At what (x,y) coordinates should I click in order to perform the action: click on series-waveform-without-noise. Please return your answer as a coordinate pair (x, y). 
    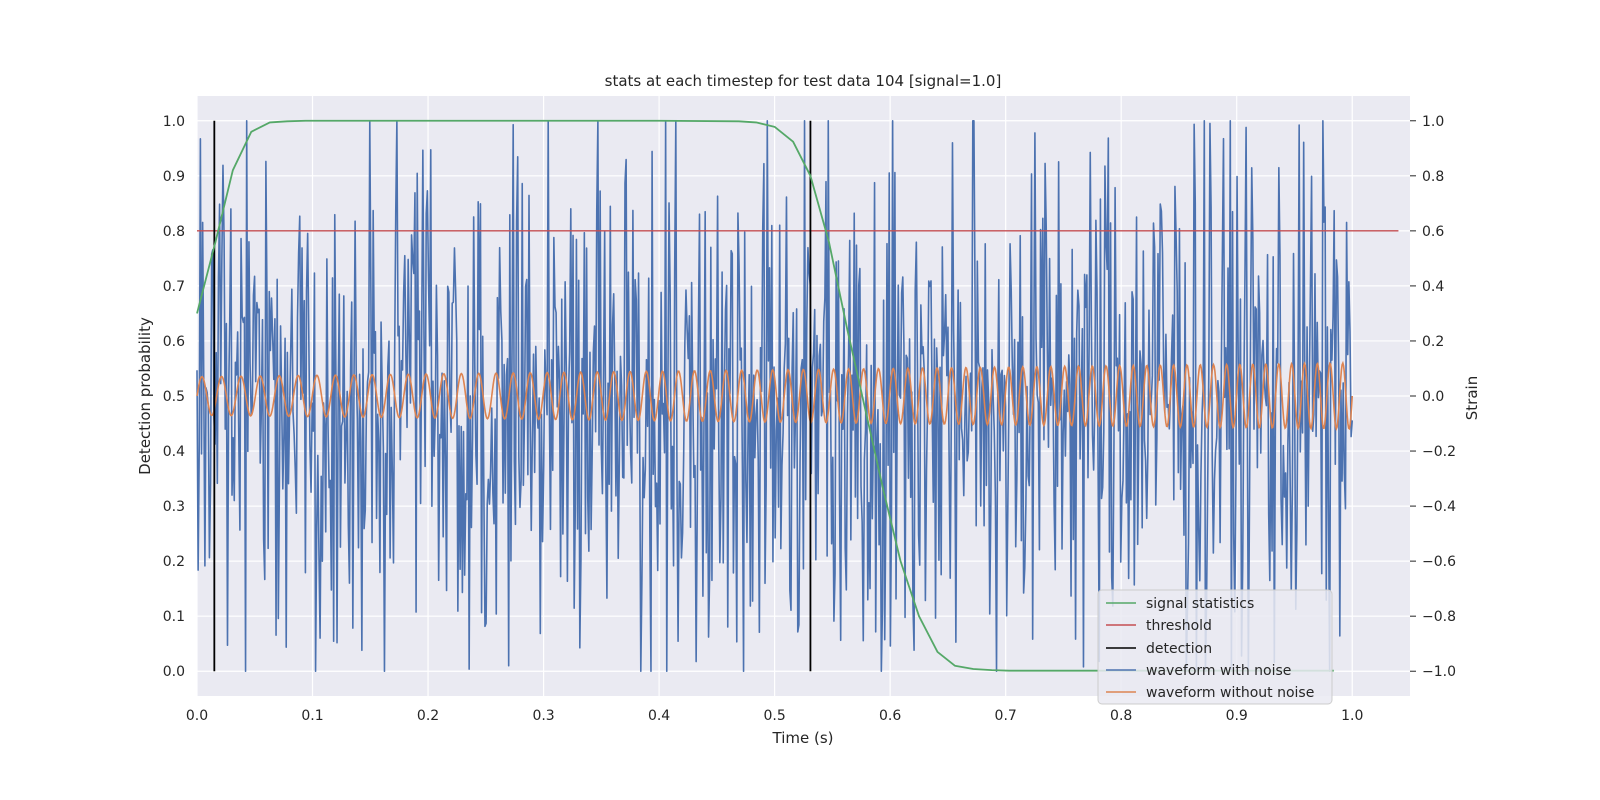
    Looking at the image, I should click on (775, 396).